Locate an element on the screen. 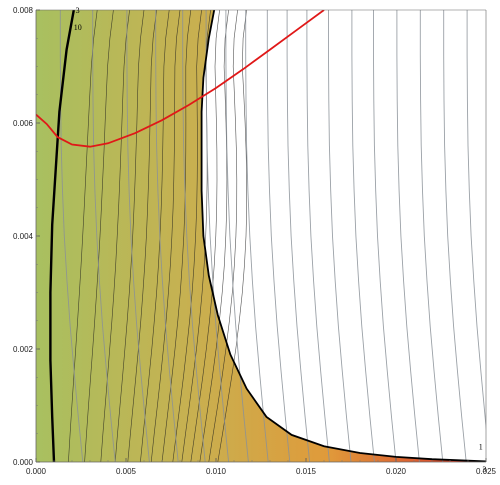 Image resolution: width=500 pixels, height=485 pixels. y-tick-label: 0.008 is located at coordinates (23, 10).